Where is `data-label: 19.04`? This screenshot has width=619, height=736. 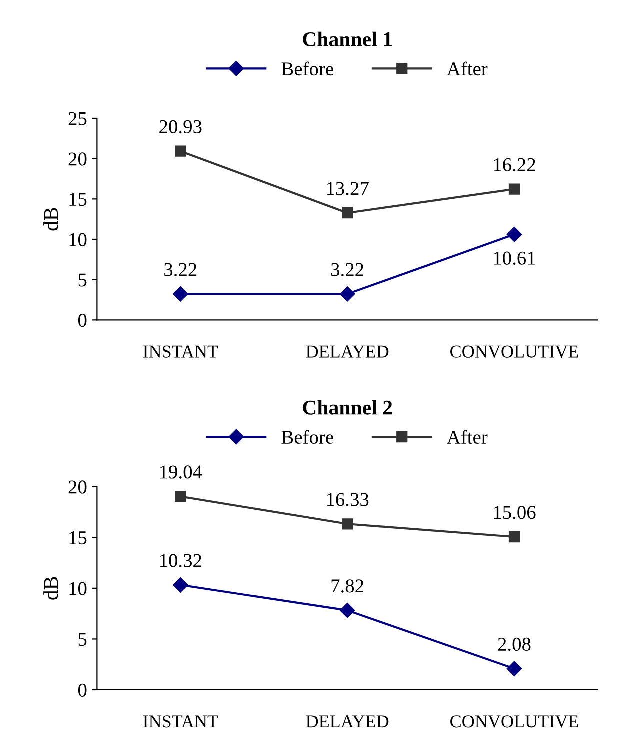 data-label: 19.04 is located at coordinates (181, 472).